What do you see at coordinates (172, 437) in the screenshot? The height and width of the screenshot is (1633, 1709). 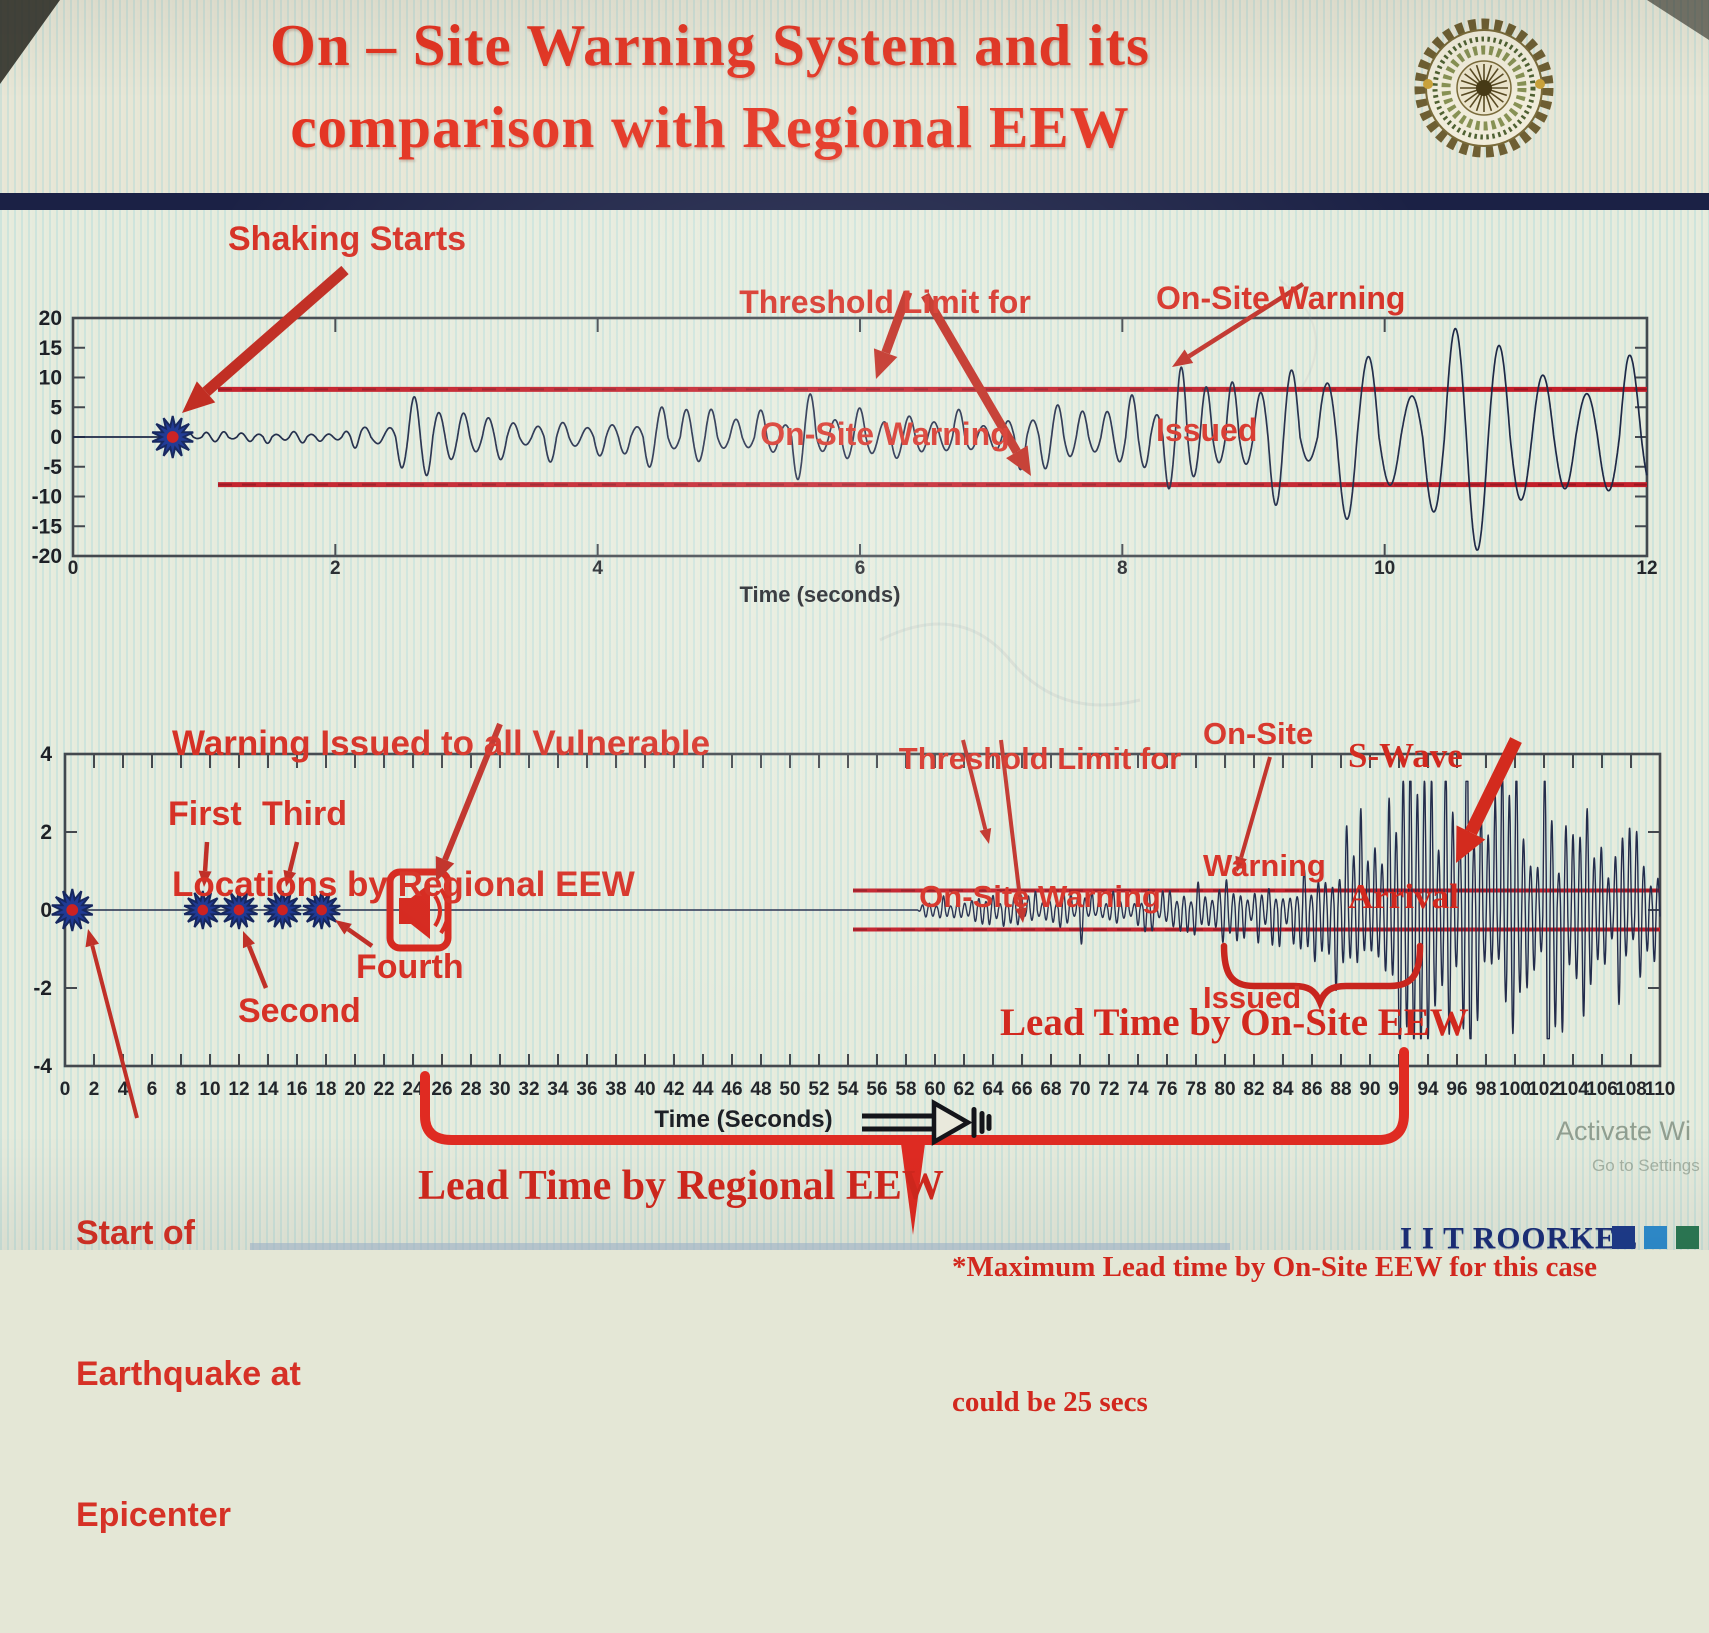 I see `shaking-start-marker-core` at bounding box center [172, 437].